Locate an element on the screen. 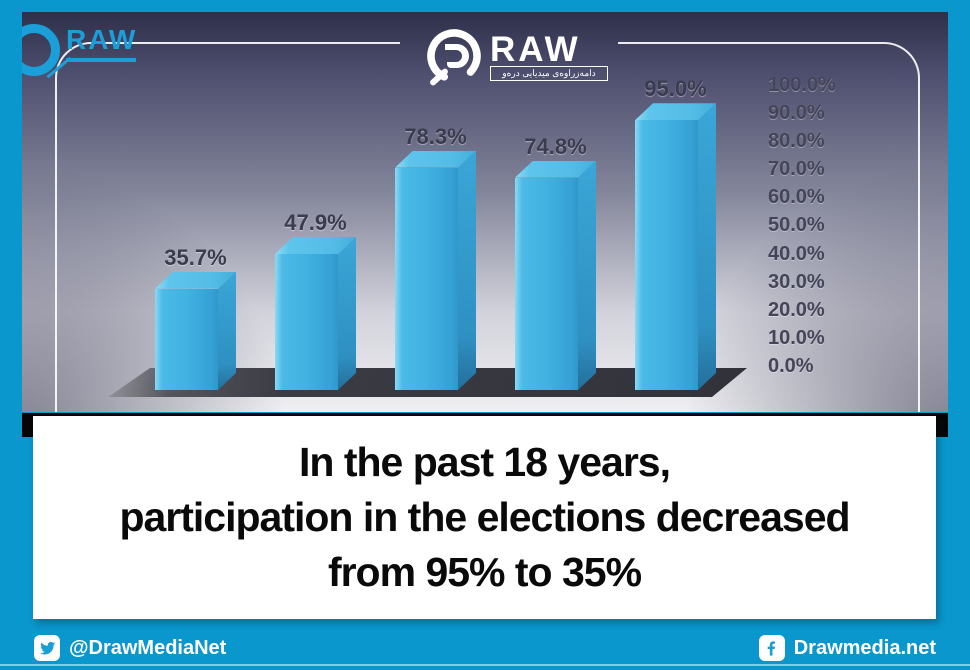 The height and width of the screenshot is (670, 970). twitter-handle-group: @DrawMediaNet is located at coordinates (130, 648).